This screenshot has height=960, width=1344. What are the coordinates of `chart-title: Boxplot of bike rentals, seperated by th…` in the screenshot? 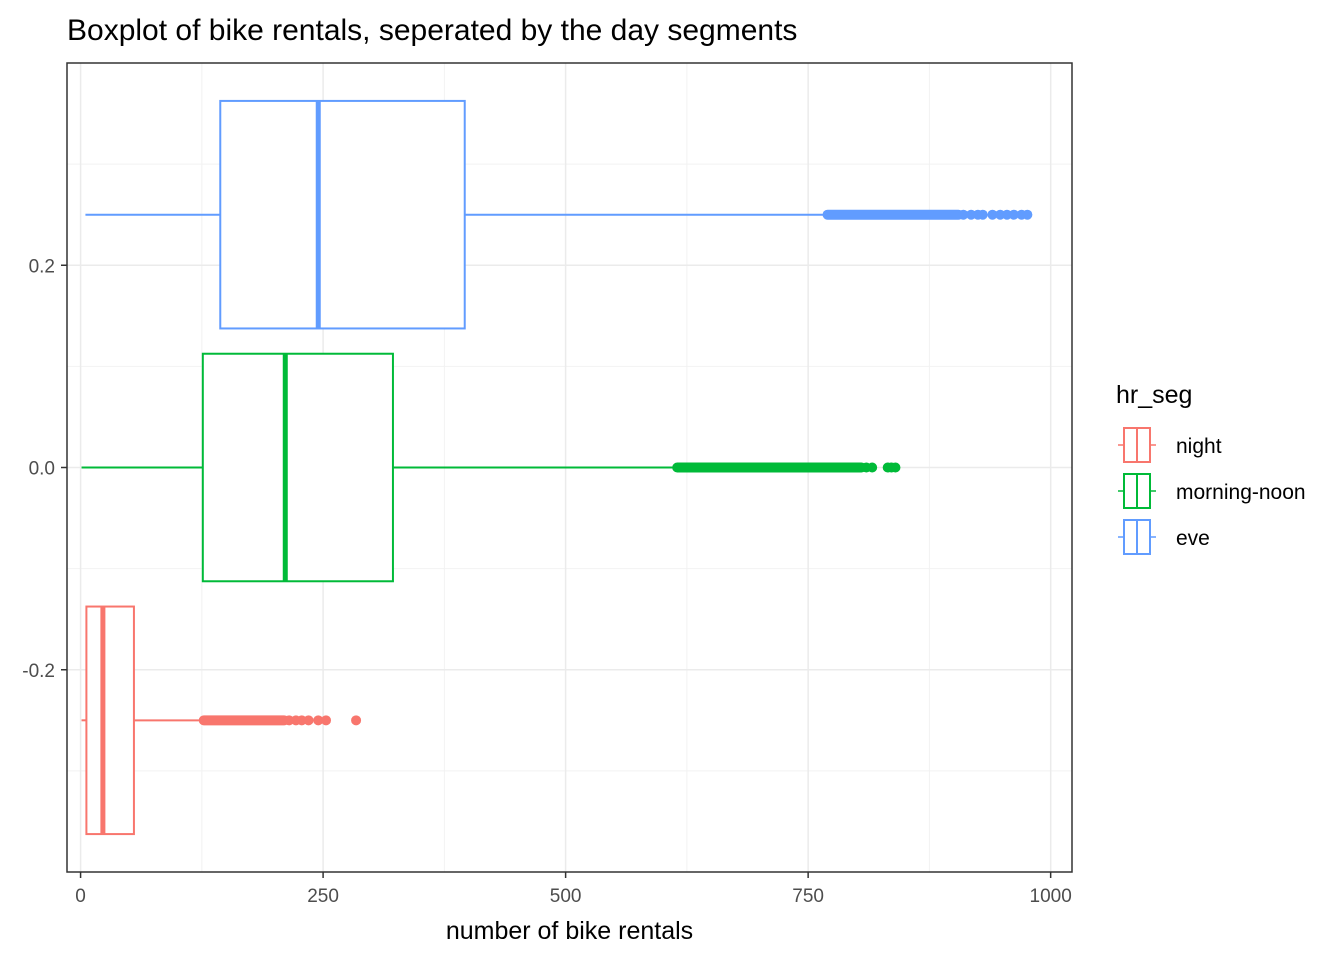 It's located at (432, 30).